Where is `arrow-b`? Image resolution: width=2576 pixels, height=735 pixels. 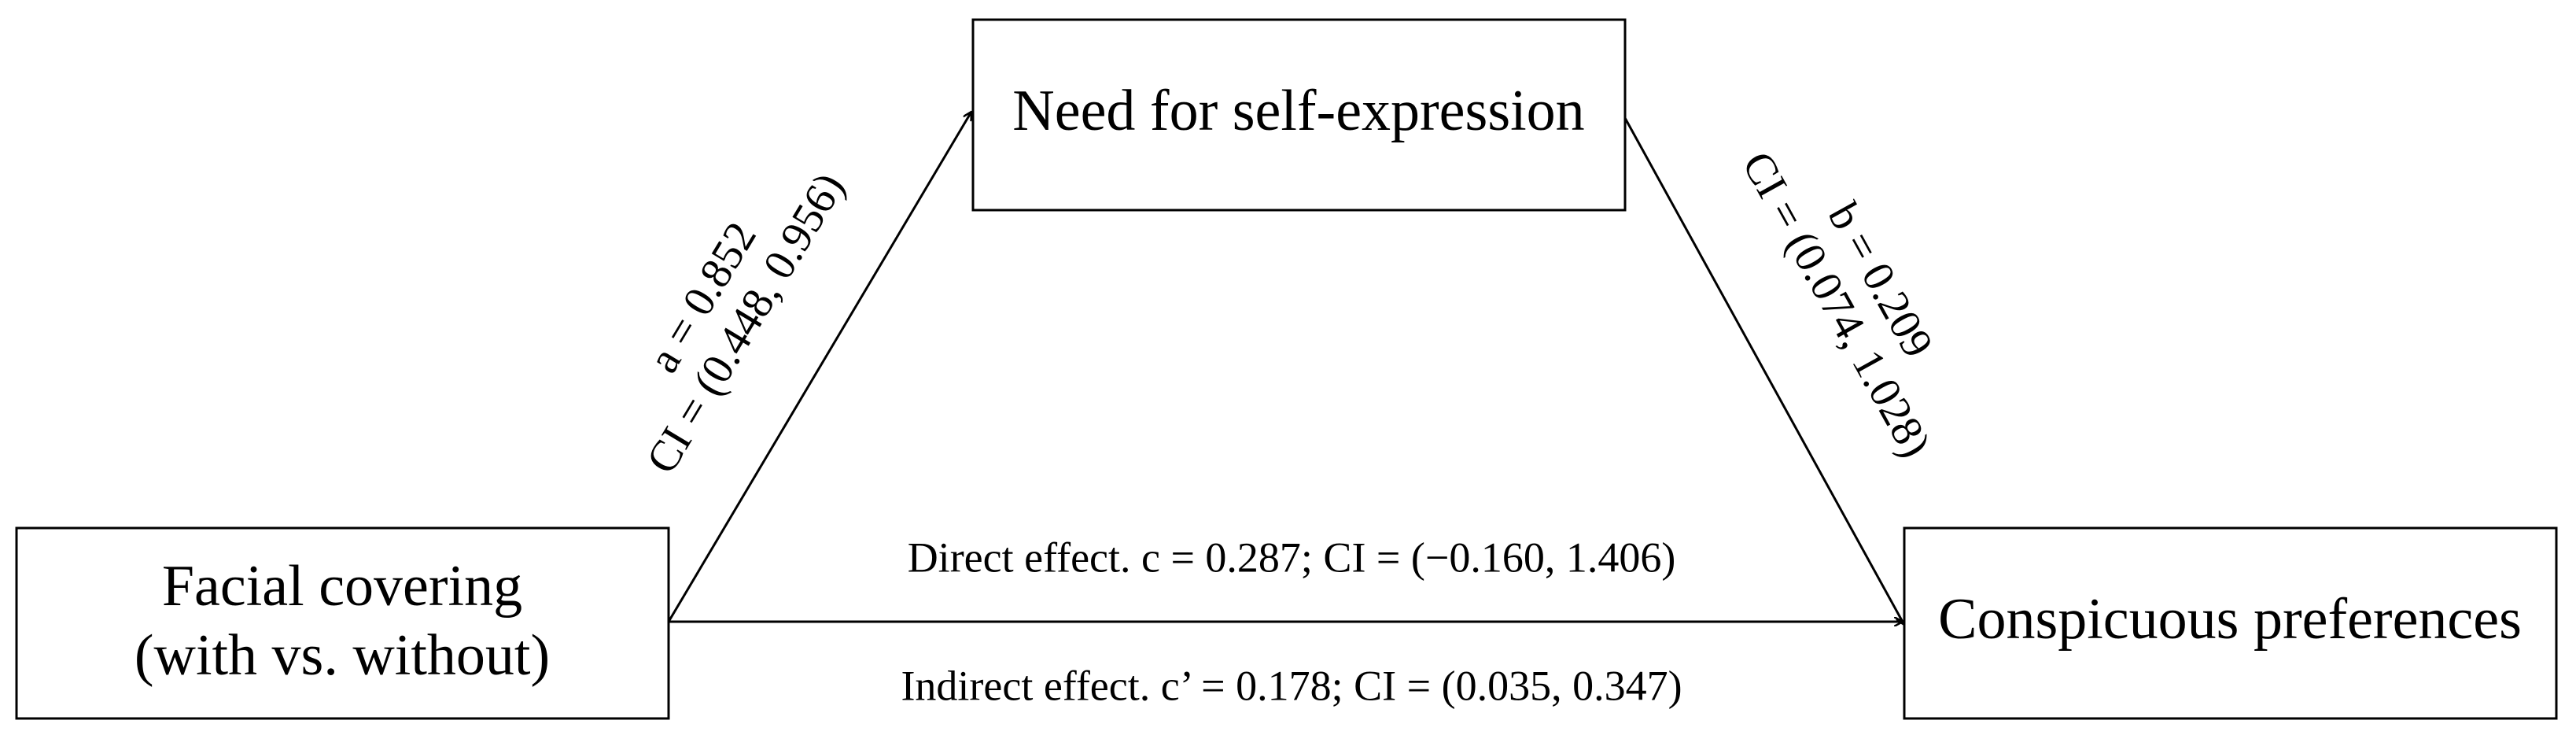 arrow-b is located at coordinates (1764, 371).